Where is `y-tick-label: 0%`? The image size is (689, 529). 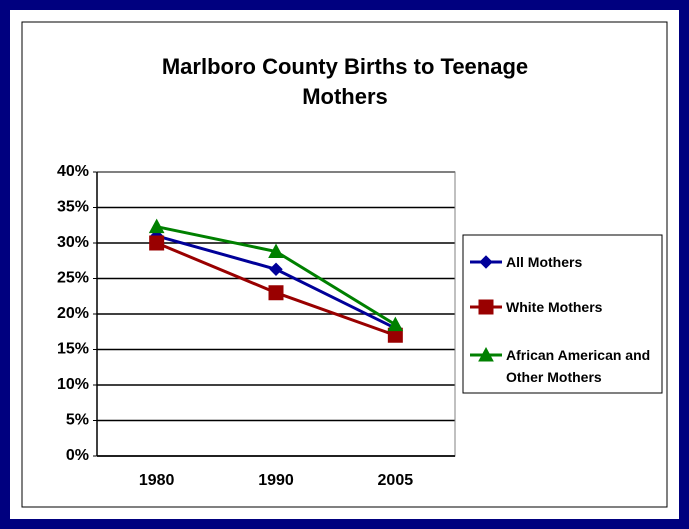 y-tick-label: 0% is located at coordinates (77, 455).